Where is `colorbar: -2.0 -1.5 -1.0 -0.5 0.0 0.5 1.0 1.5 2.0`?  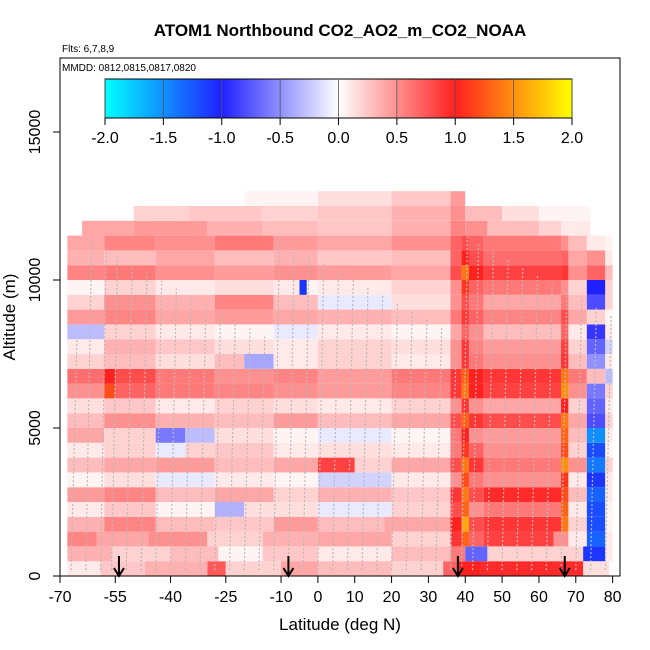 colorbar: -2.0 -1.5 -1.0 -0.5 0.0 0.5 1.0 1.5 2.0 is located at coordinates (337, 112).